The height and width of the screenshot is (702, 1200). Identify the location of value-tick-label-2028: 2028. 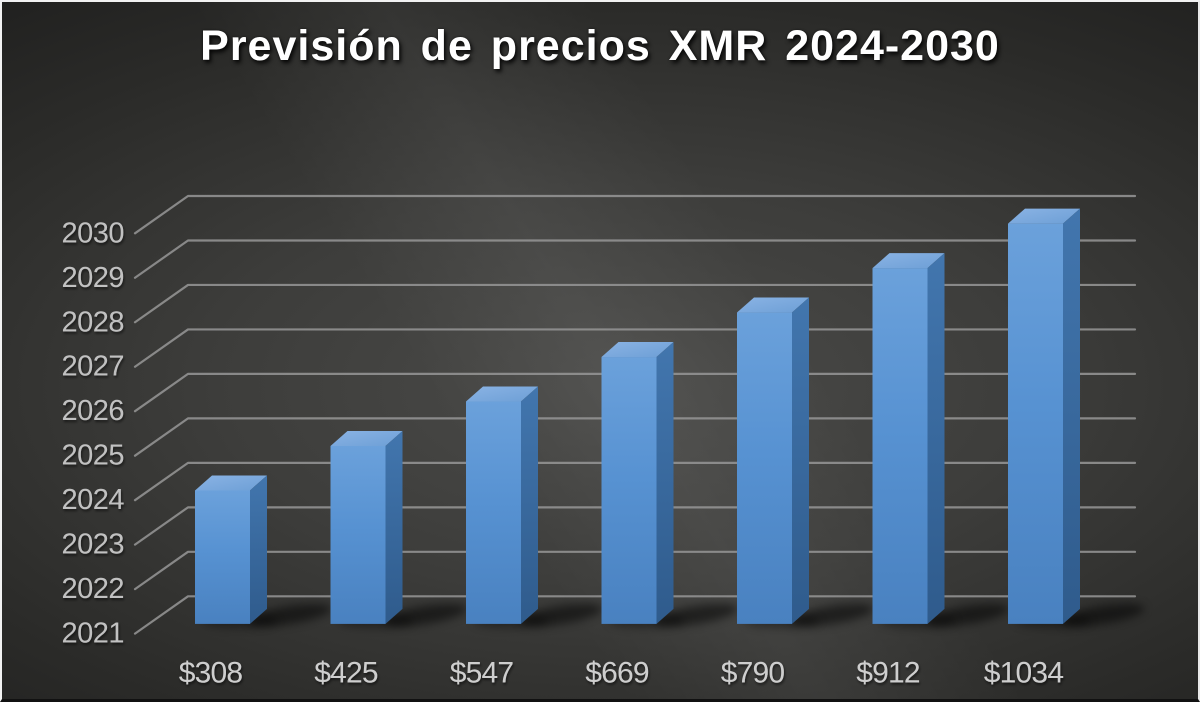
(92, 322).